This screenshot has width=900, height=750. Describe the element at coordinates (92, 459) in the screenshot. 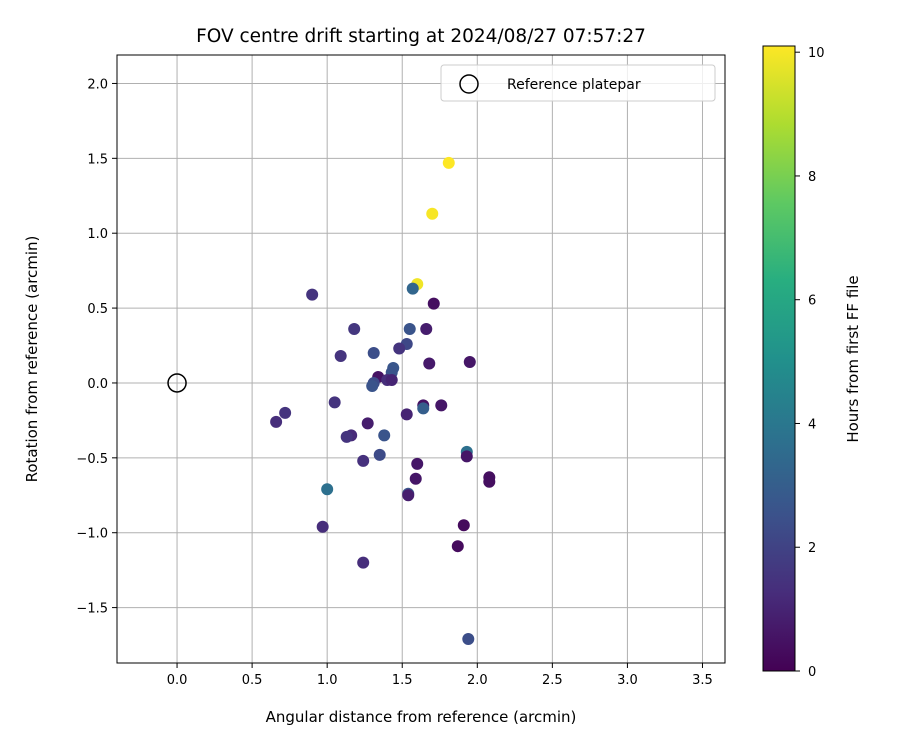

I see `y-tick-label: −0.5` at that location.